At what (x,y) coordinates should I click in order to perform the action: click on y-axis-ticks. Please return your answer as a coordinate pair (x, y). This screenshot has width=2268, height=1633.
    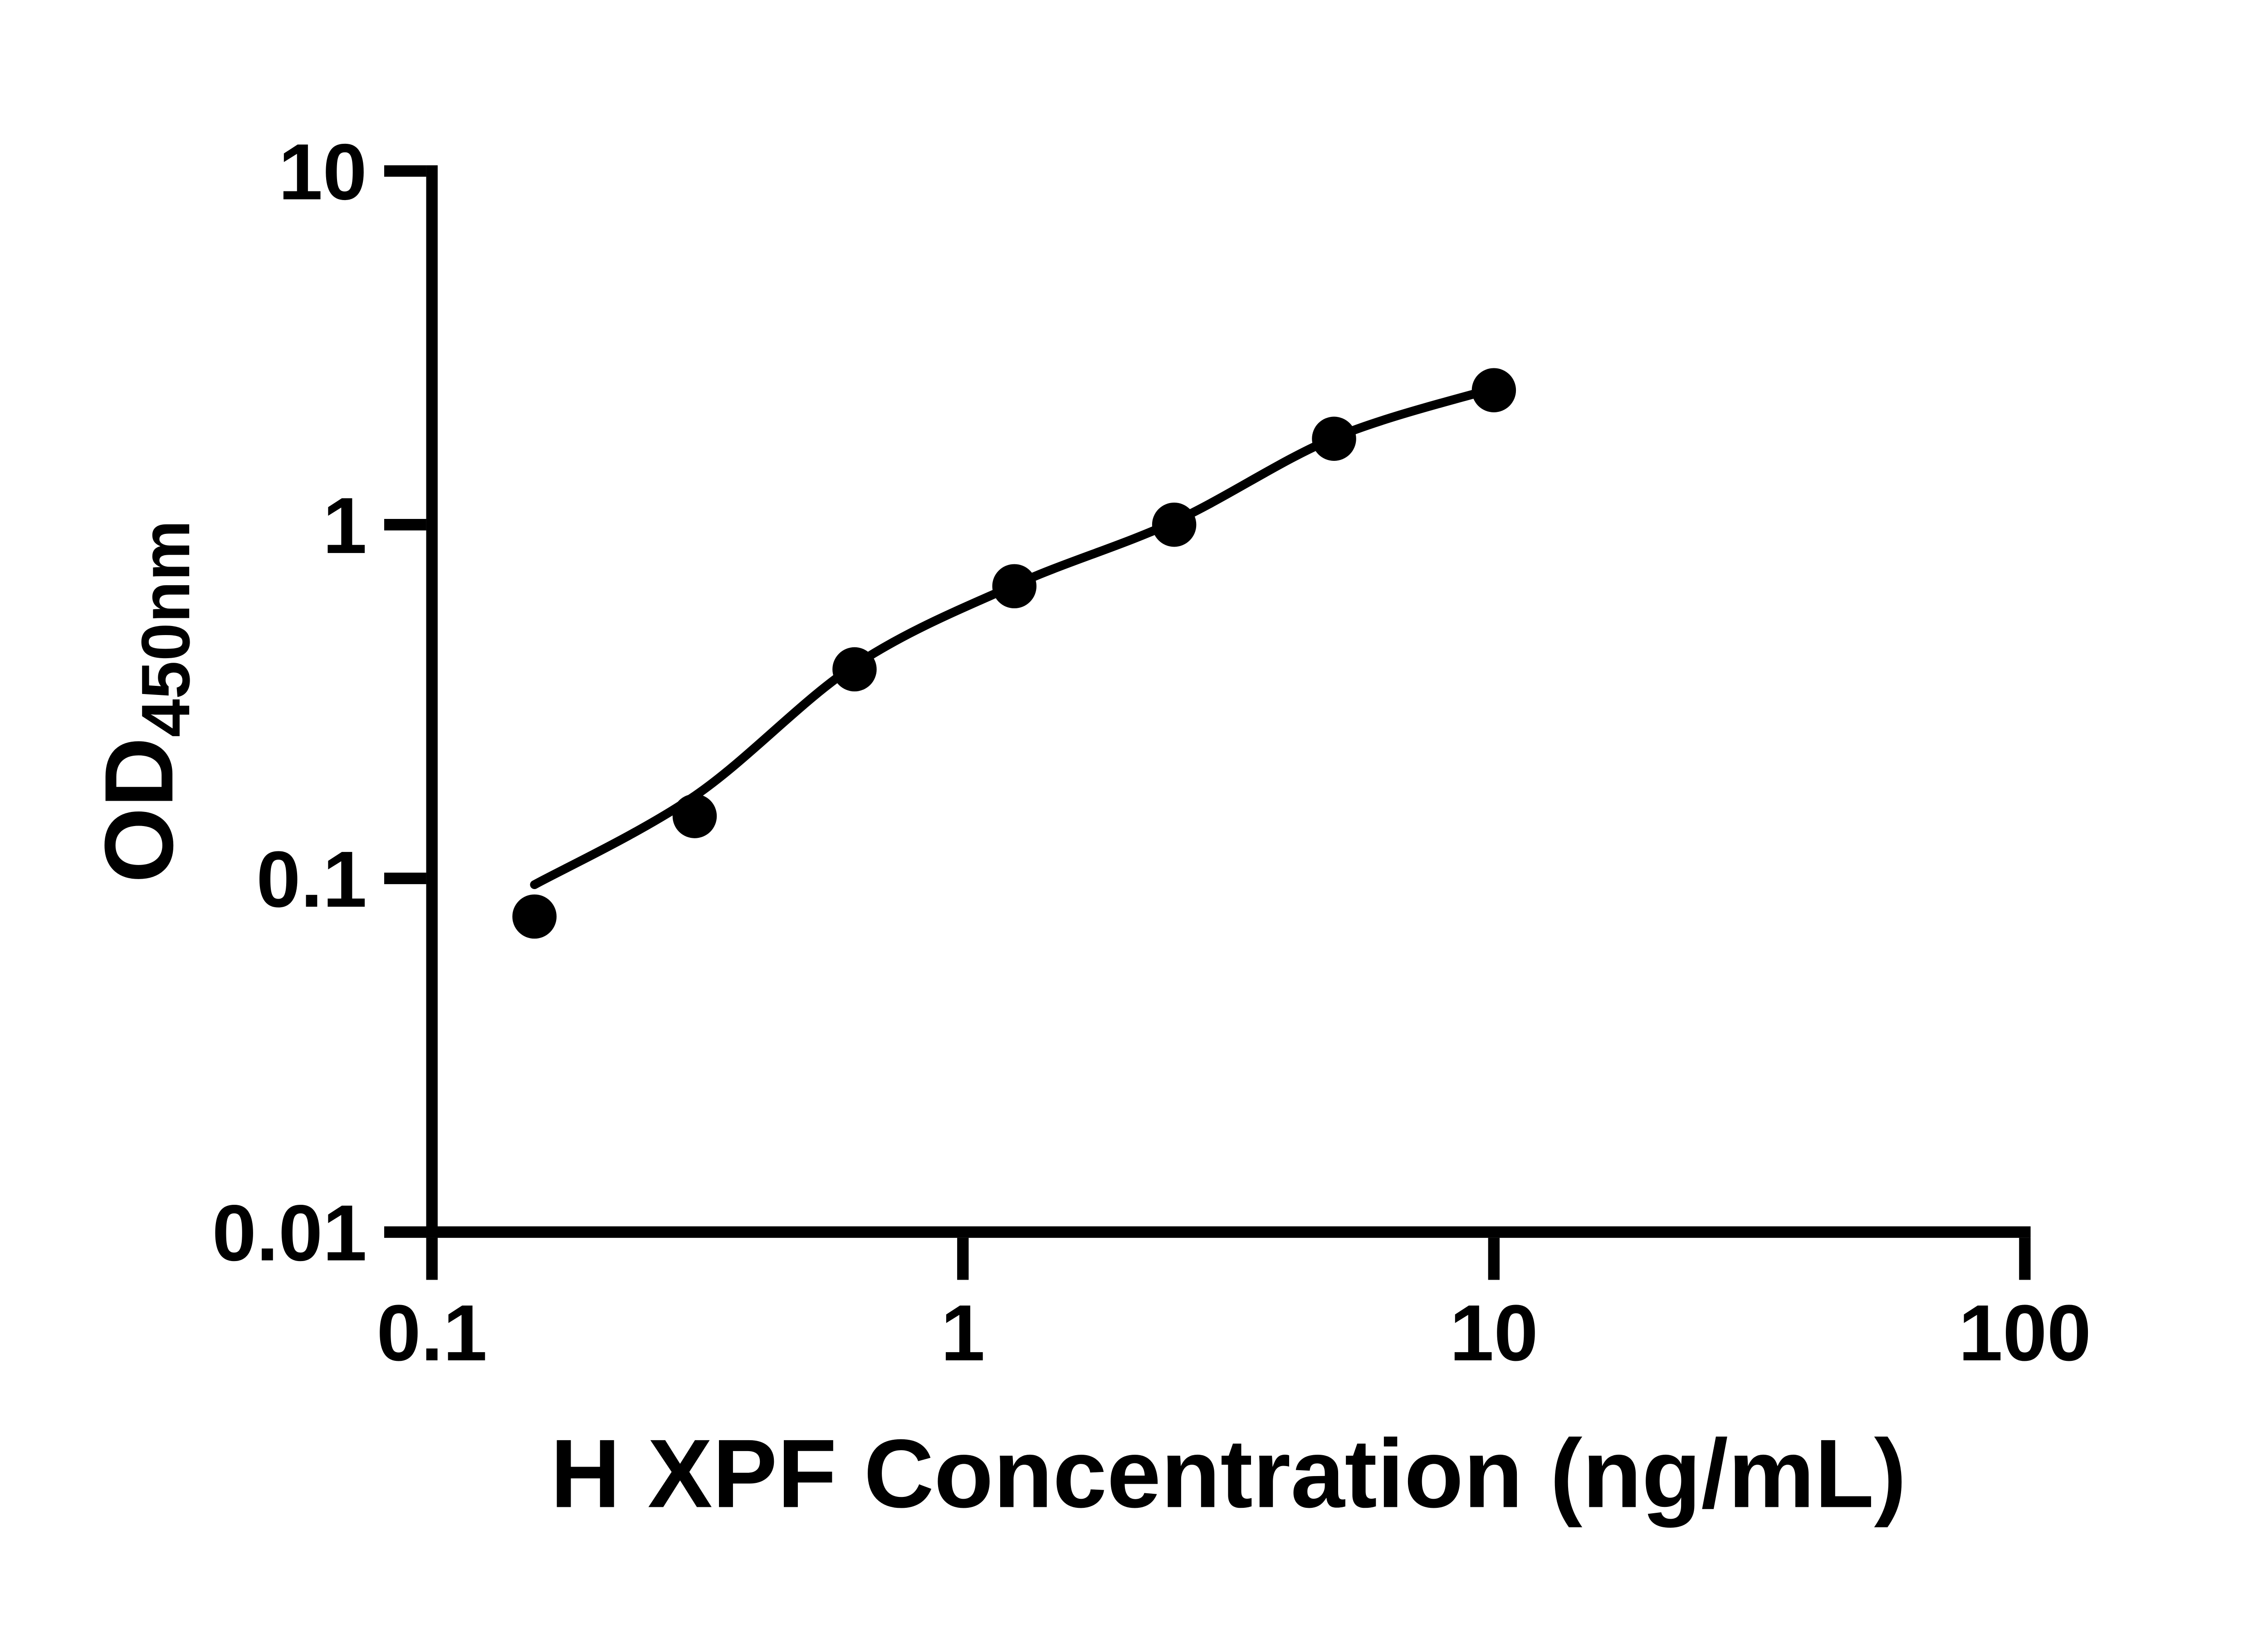
    Looking at the image, I should click on (405, 701).